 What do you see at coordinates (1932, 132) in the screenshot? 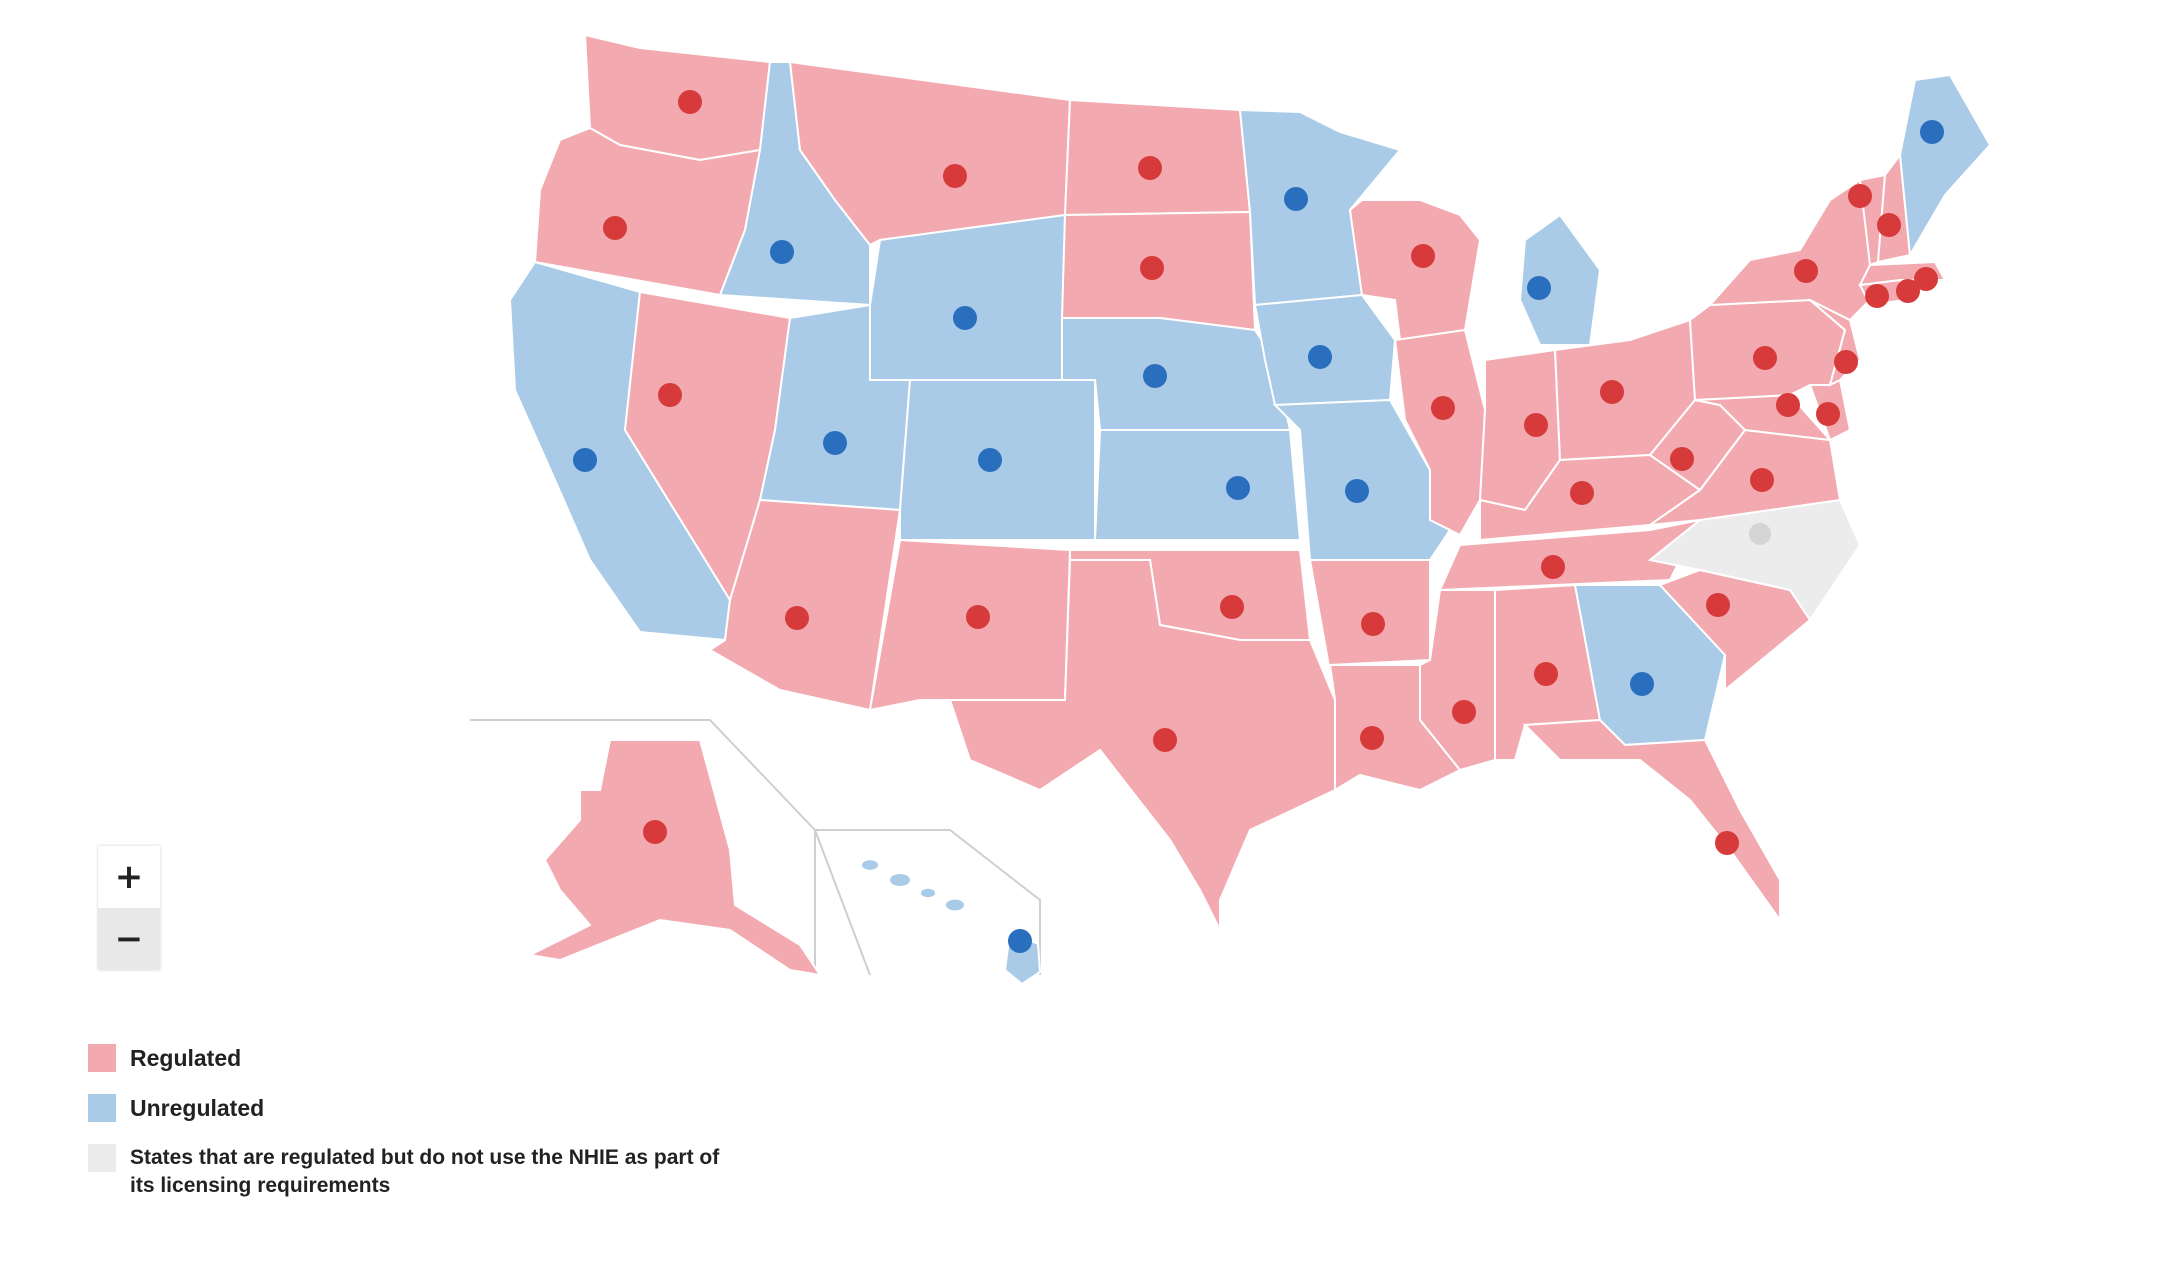
I see `state-marker-maine` at bounding box center [1932, 132].